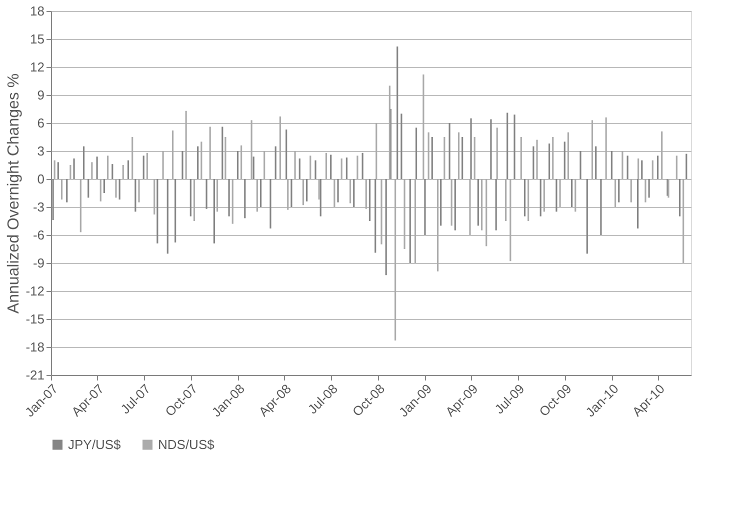  Describe the element at coordinates (37, 11) in the screenshot. I see `y-tick-label: 18` at that location.